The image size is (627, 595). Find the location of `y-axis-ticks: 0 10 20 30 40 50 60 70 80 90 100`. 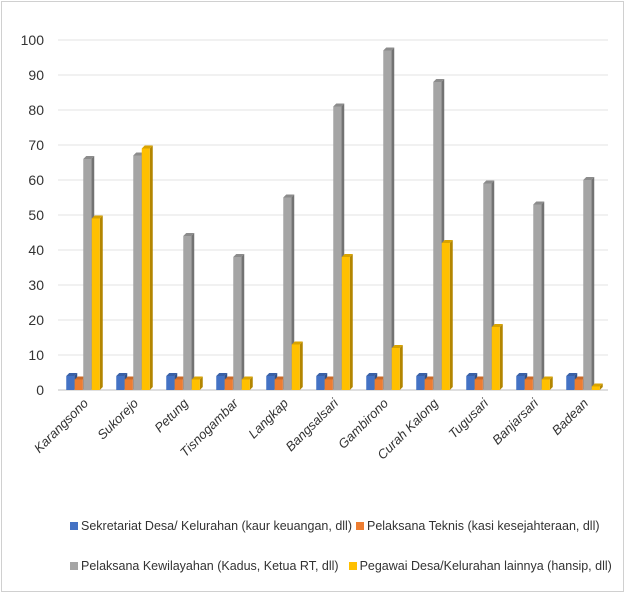

y-axis-ticks: 0 10 20 30 40 50 60 70 80 90 100 is located at coordinates (33, 215).